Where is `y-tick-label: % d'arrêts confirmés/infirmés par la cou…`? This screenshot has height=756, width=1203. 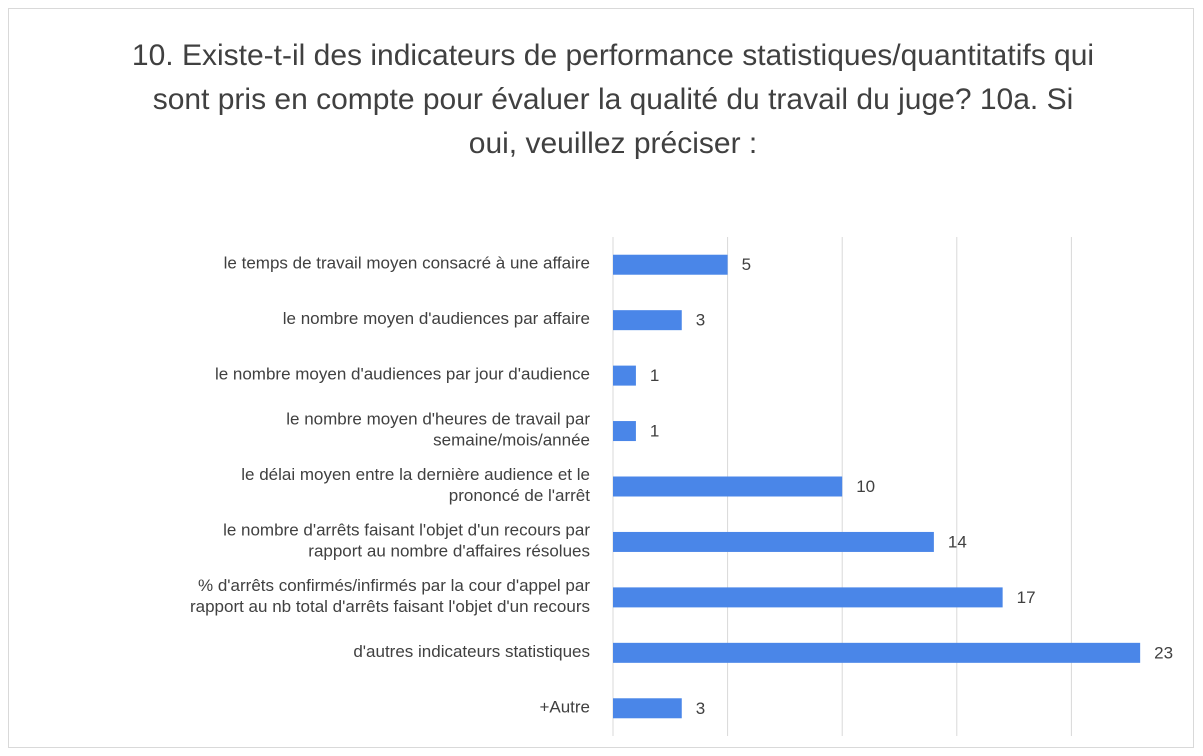 y-tick-label: % d'arrêts confirmés/infirmés par la cou… is located at coordinates (390, 596).